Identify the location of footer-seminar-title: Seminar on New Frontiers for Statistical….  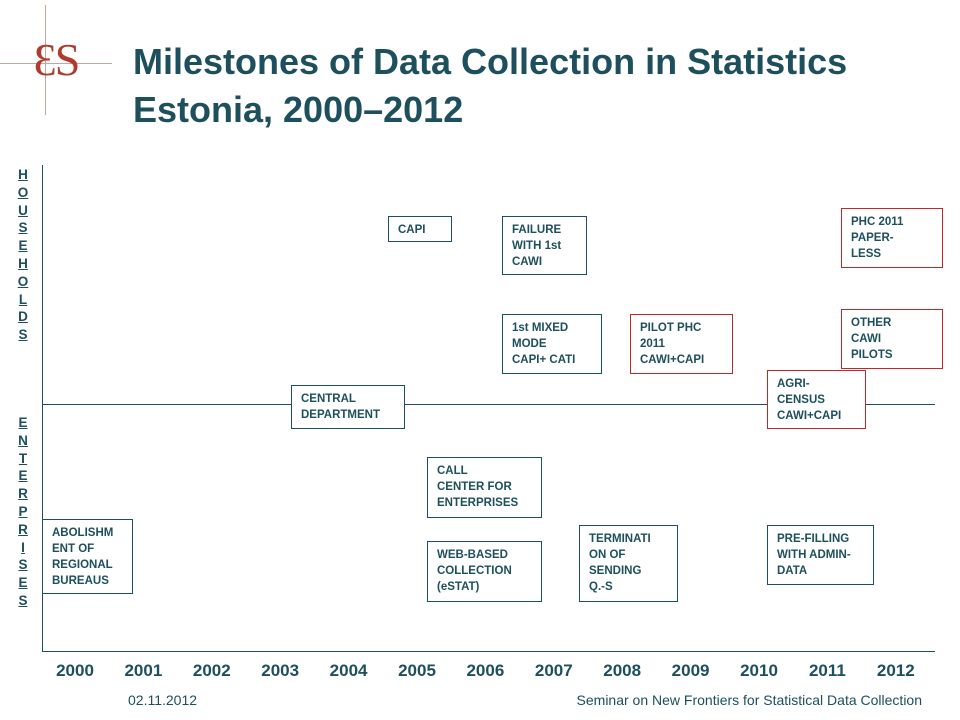
(749, 700).